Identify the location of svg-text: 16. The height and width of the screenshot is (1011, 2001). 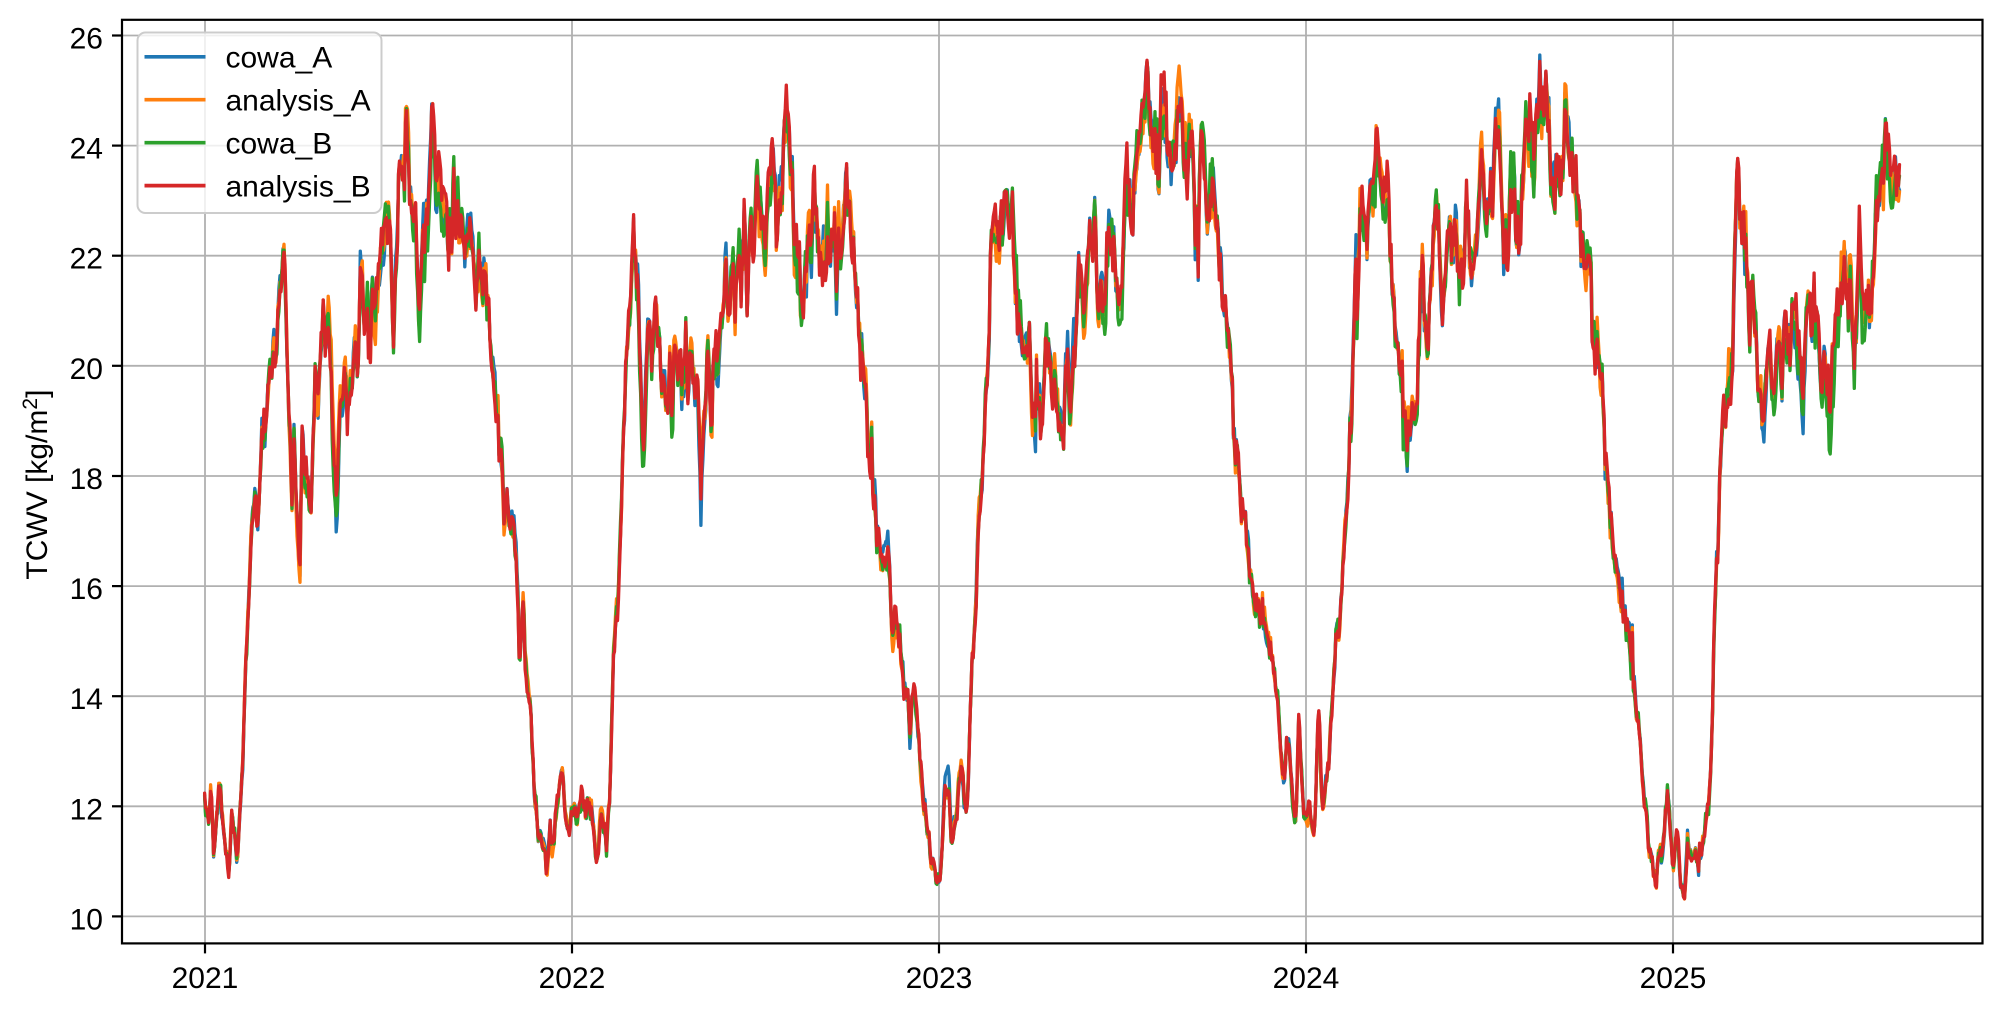
(86, 589).